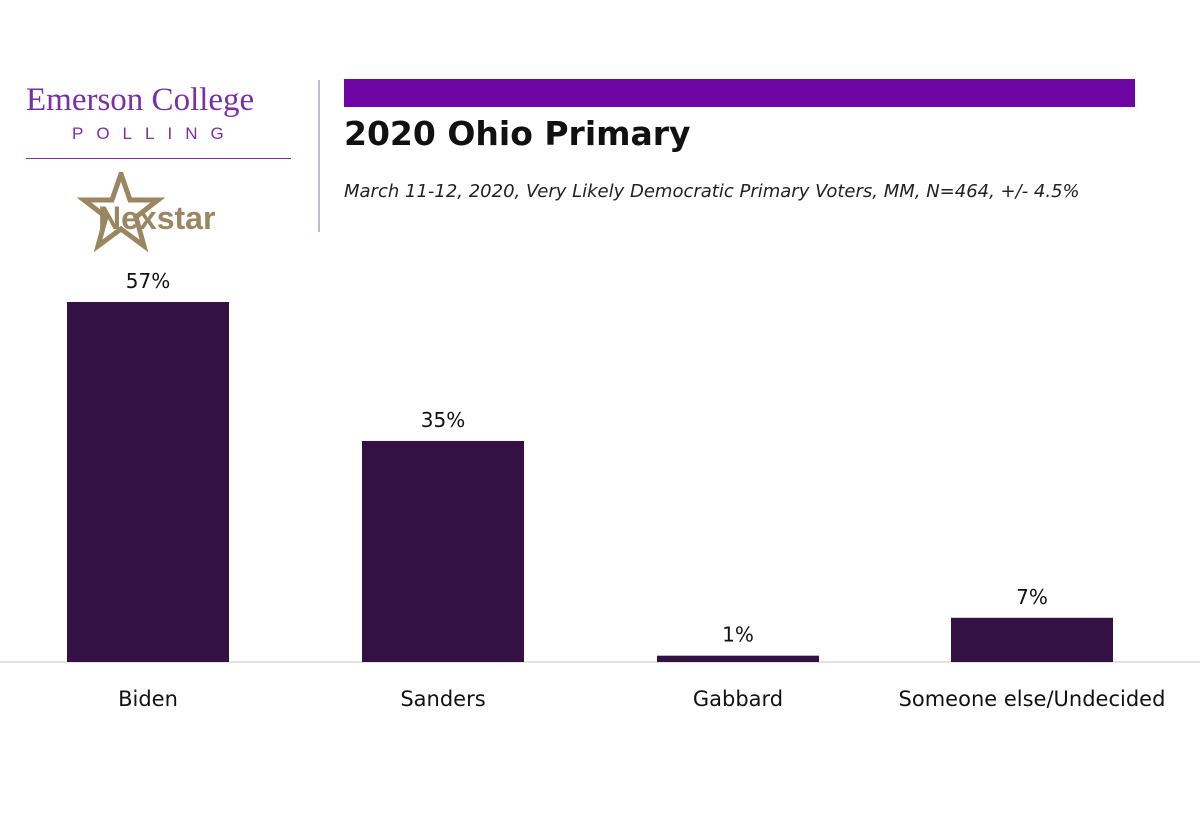 The image size is (1200, 831). What do you see at coordinates (140, 100) in the screenshot?
I see `emerson-college-logo-text: Emerson College` at bounding box center [140, 100].